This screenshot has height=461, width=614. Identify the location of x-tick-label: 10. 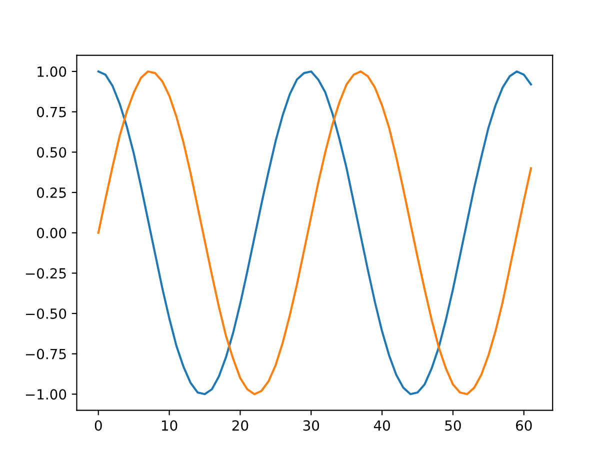
(170, 425).